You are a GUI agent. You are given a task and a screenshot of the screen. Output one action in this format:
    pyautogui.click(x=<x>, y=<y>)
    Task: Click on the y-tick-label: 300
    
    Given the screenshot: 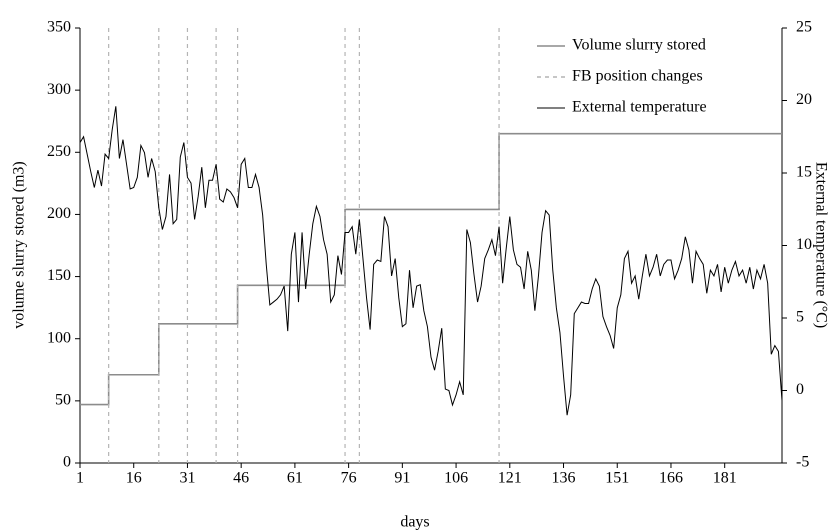 What is the action you would take?
    pyautogui.click(x=59, y=89)
    